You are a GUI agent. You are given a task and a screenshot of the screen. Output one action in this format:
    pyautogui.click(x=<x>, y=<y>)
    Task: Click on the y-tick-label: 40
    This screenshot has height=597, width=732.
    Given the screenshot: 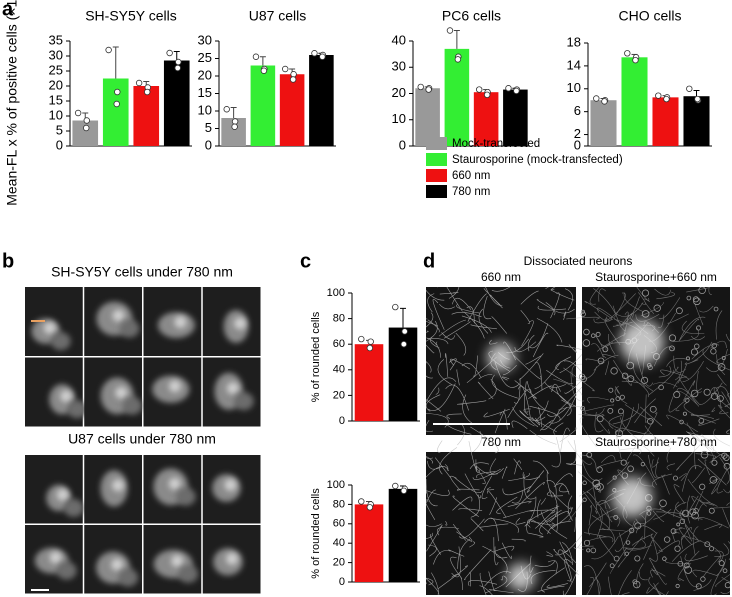 What is the action you would take?
    pyautogui.click(x=339, y=370)
    